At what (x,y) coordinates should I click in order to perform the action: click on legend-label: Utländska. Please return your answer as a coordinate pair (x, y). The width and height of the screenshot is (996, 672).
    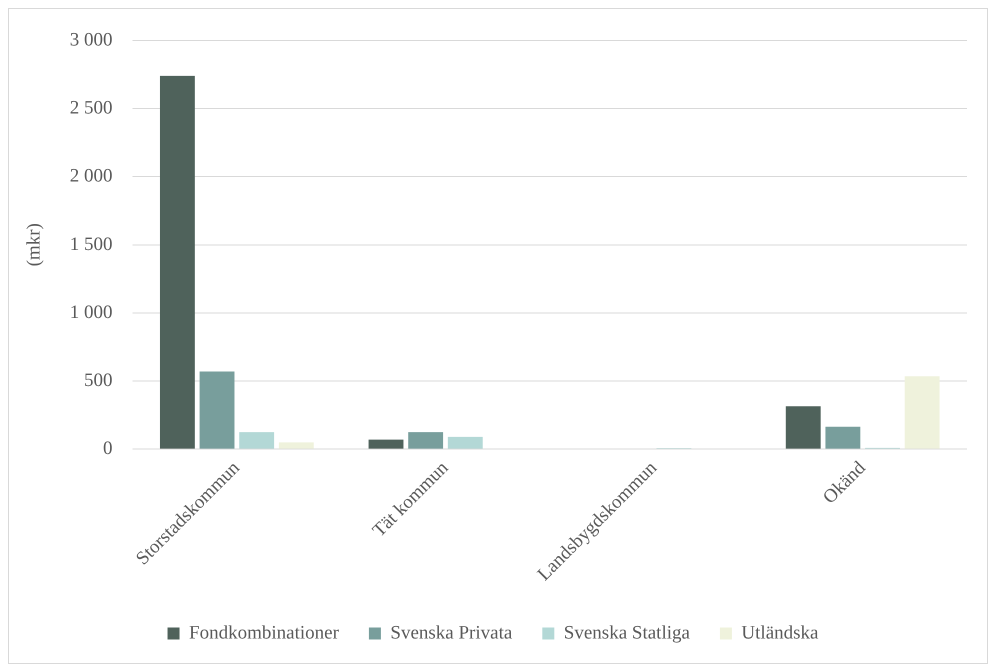
    Looking at the image, I should click on (780, 633).